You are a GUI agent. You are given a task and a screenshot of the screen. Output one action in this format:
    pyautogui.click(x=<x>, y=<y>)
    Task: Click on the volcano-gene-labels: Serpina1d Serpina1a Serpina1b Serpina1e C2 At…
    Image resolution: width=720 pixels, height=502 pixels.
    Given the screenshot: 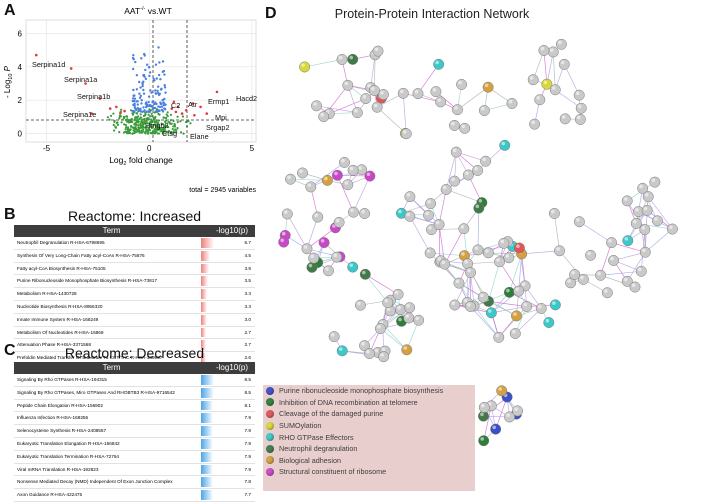 What is the action you would take?
    pyautogui.click(x=144, y=100)
    